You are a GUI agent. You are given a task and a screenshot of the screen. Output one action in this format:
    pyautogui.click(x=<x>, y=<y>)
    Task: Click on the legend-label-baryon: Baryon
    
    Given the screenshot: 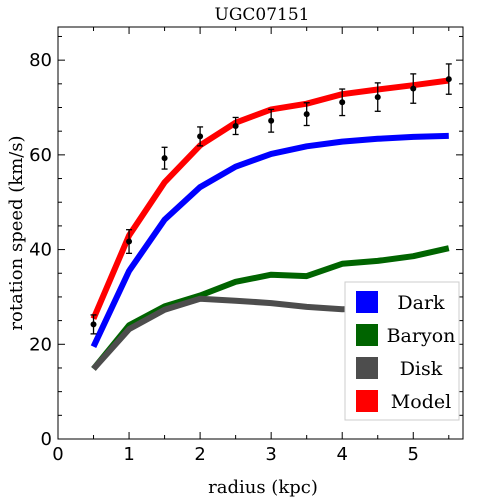 What is the action you would take?
    pyautogui.click(x=421, y=336)
    